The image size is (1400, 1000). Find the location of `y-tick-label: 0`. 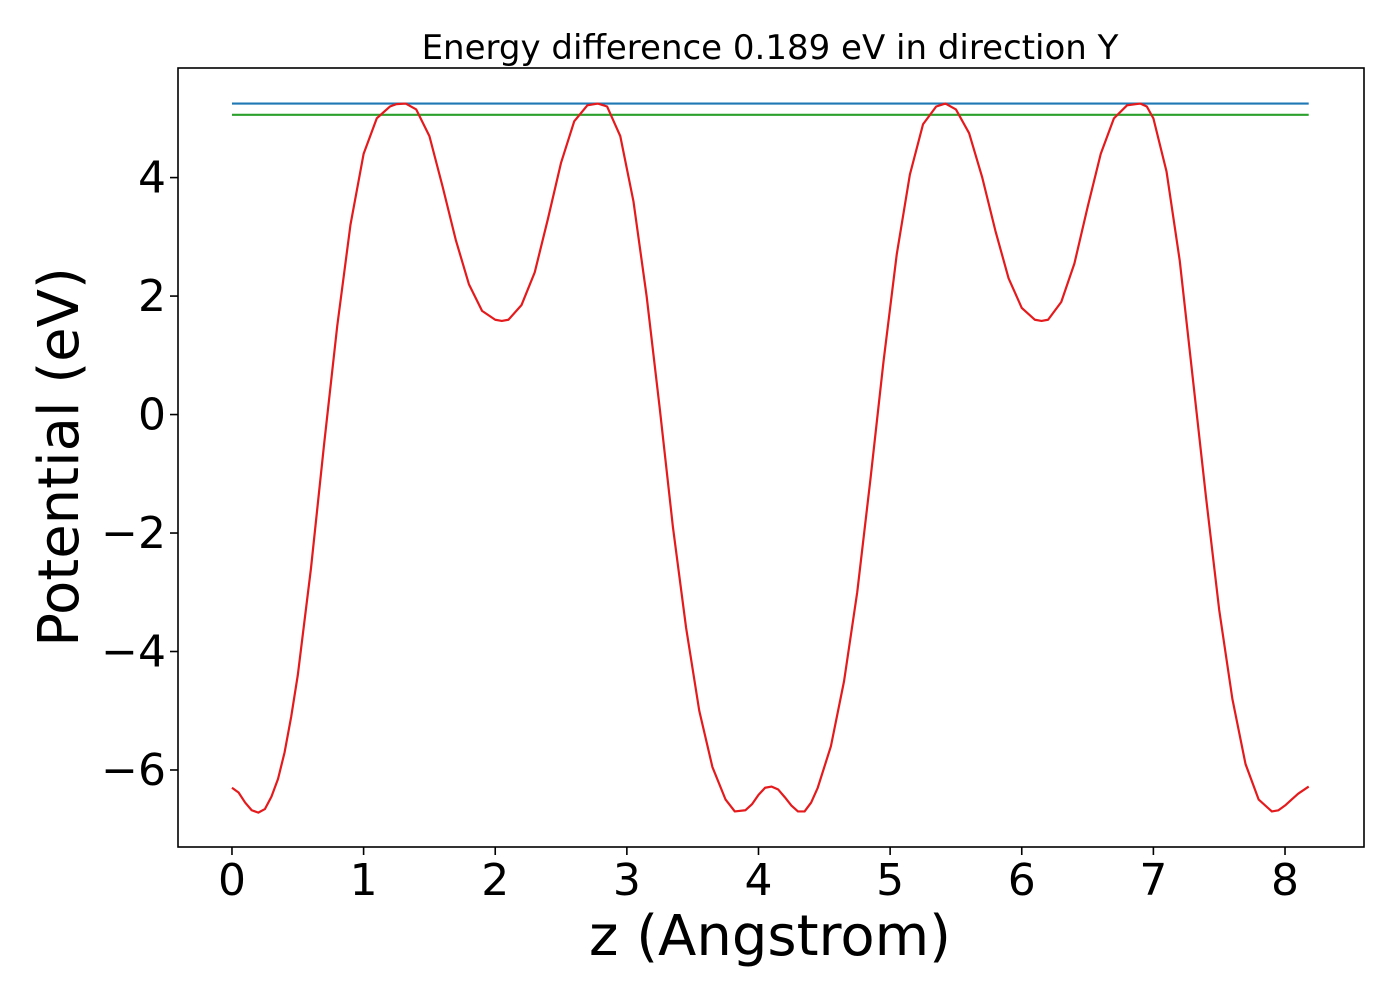

y-tick-label: 0 is located at coordinates (152, 415).